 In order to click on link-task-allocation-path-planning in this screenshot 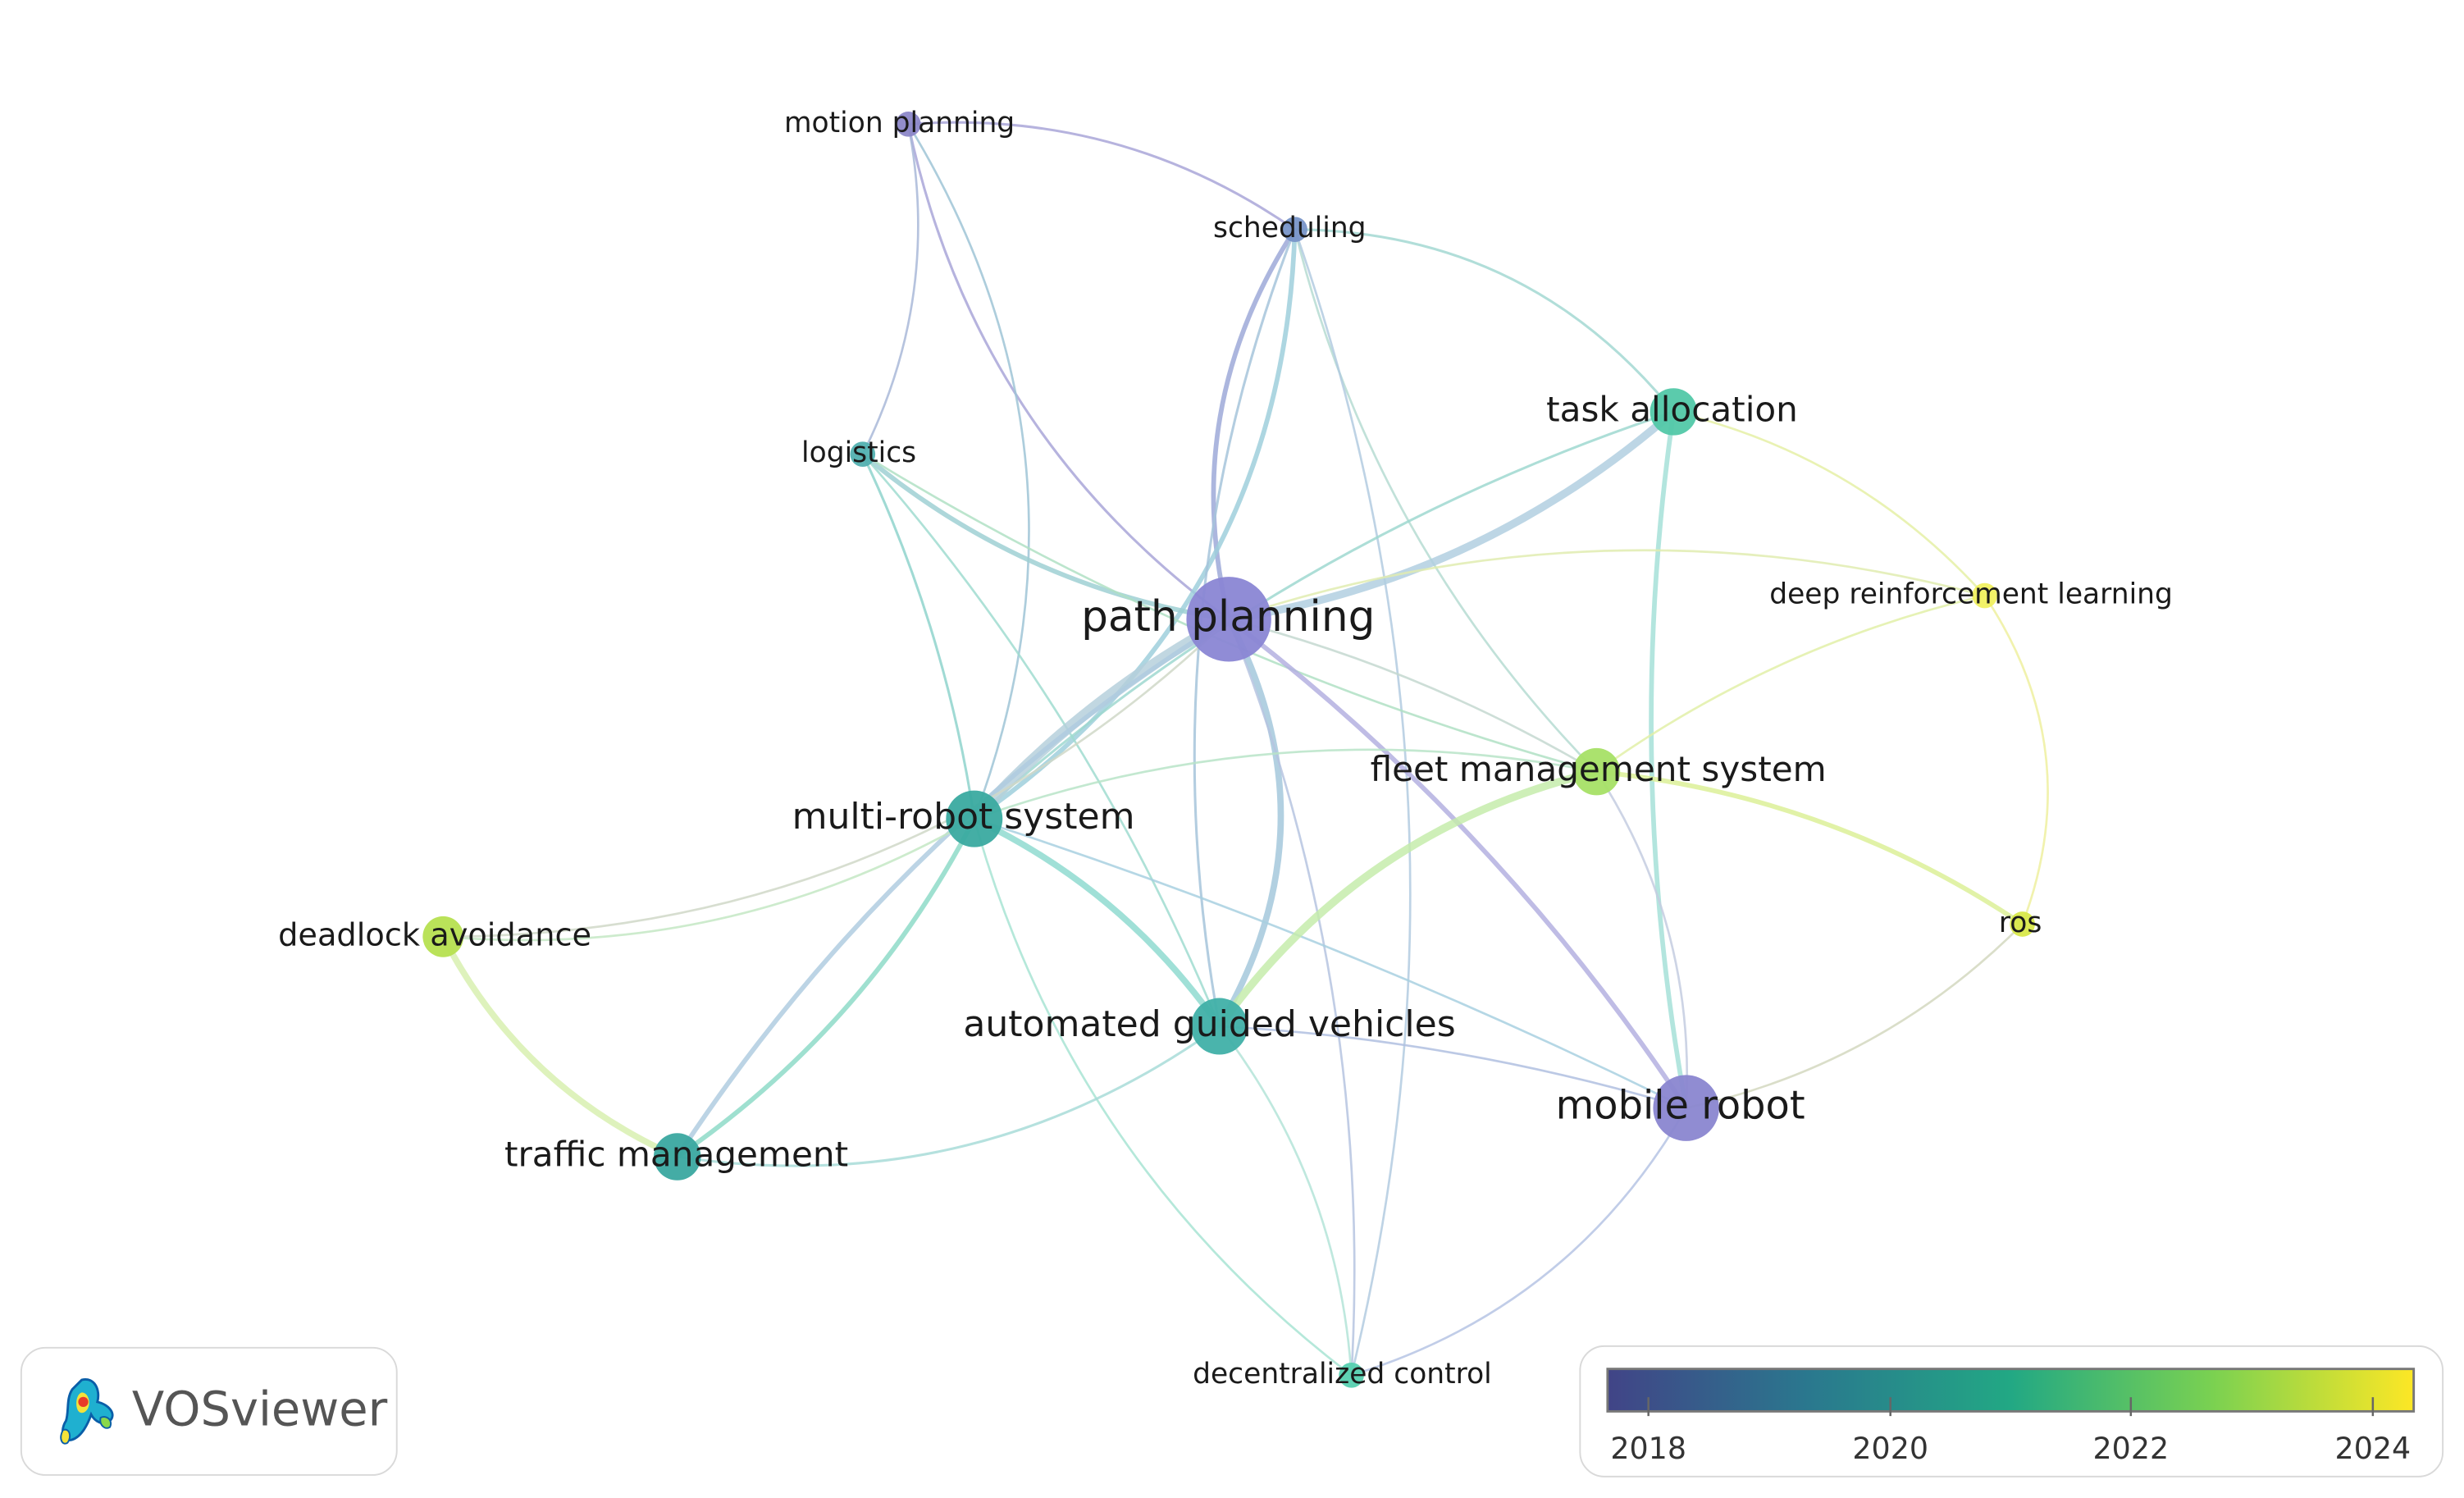, I will do `click(1452, 516)`.